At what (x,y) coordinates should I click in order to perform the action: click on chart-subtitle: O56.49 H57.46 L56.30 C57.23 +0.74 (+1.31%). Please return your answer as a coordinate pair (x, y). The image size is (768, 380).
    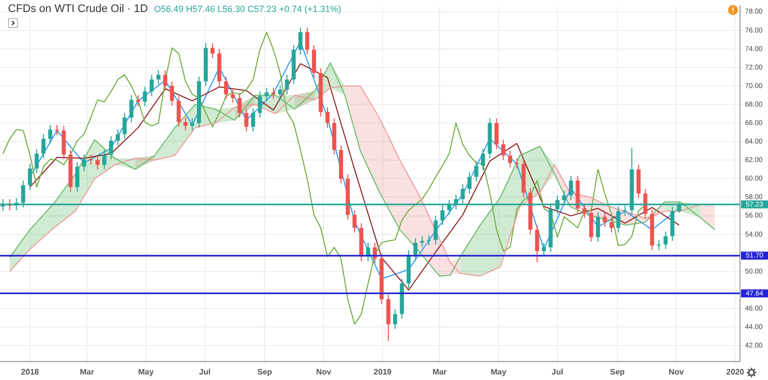
    Looking at the image, I should click on (248, 9).